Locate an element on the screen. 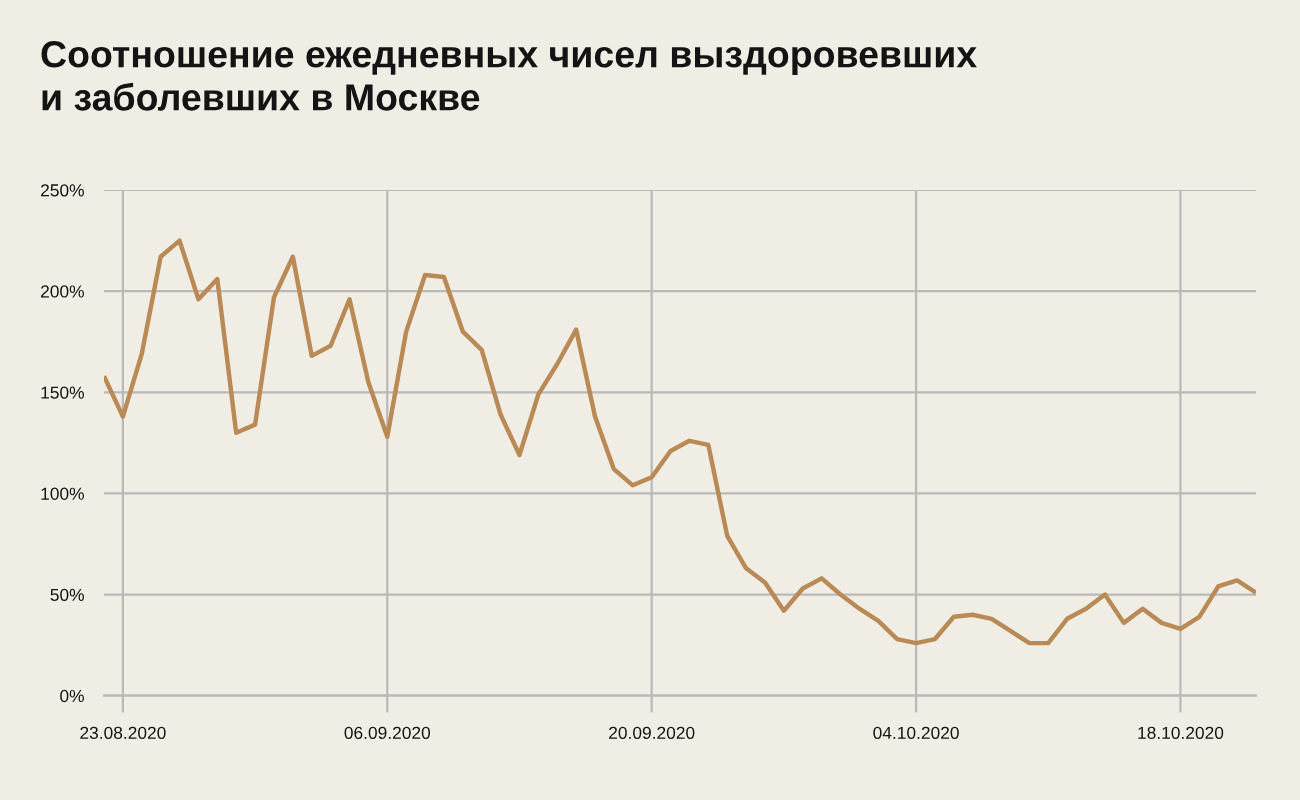 The image size is (1300, 800). x-tick-label: 04.10.2020 is located at coordinates (916, 733).